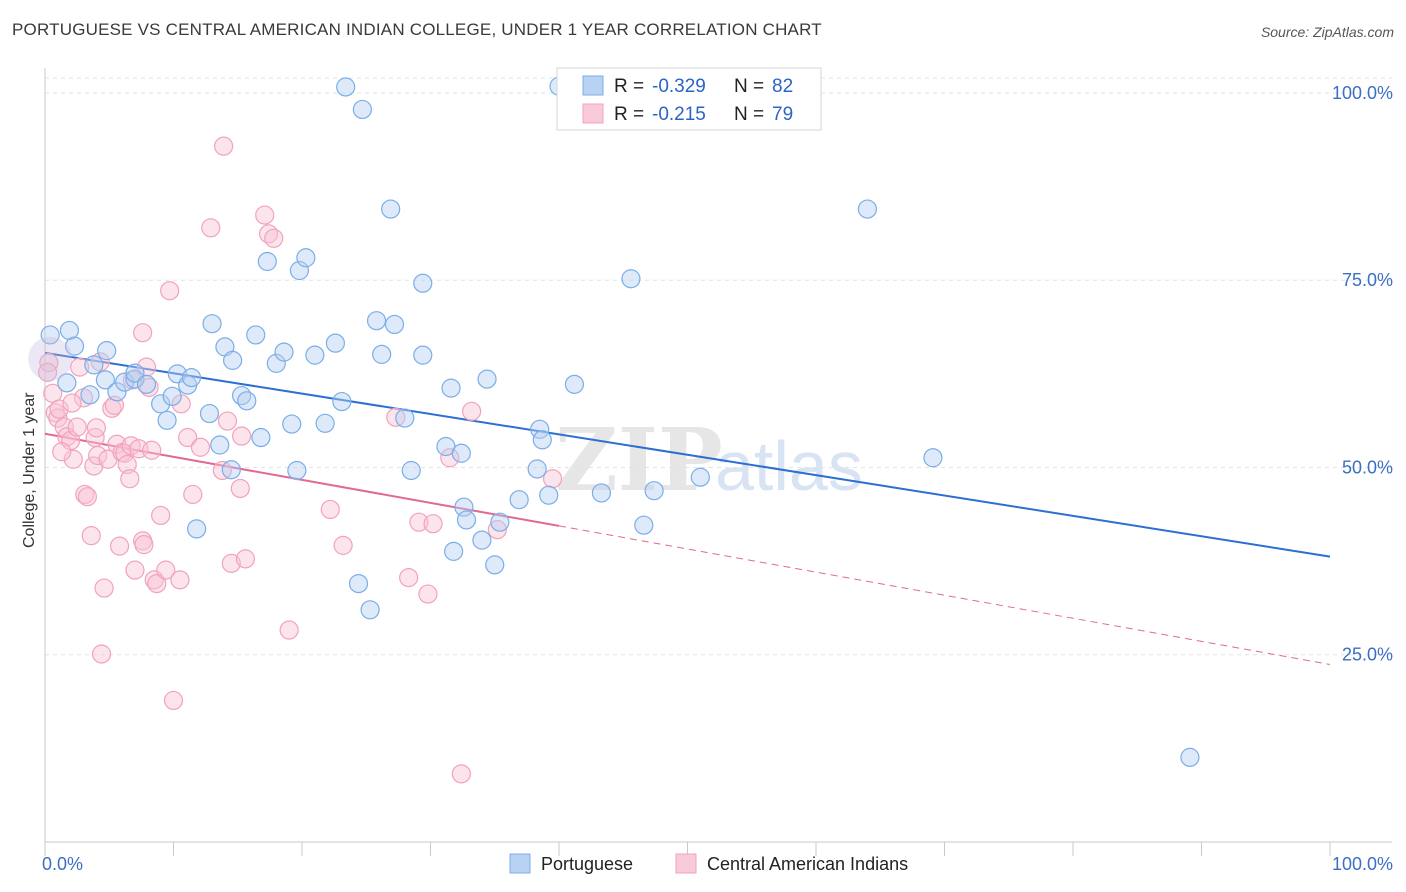 The width and height of the screenshot is (1406, 892). Describe the element at coordinates (749, 114) in the screenshot. I see `legend-n-label-2: N =` at that location.